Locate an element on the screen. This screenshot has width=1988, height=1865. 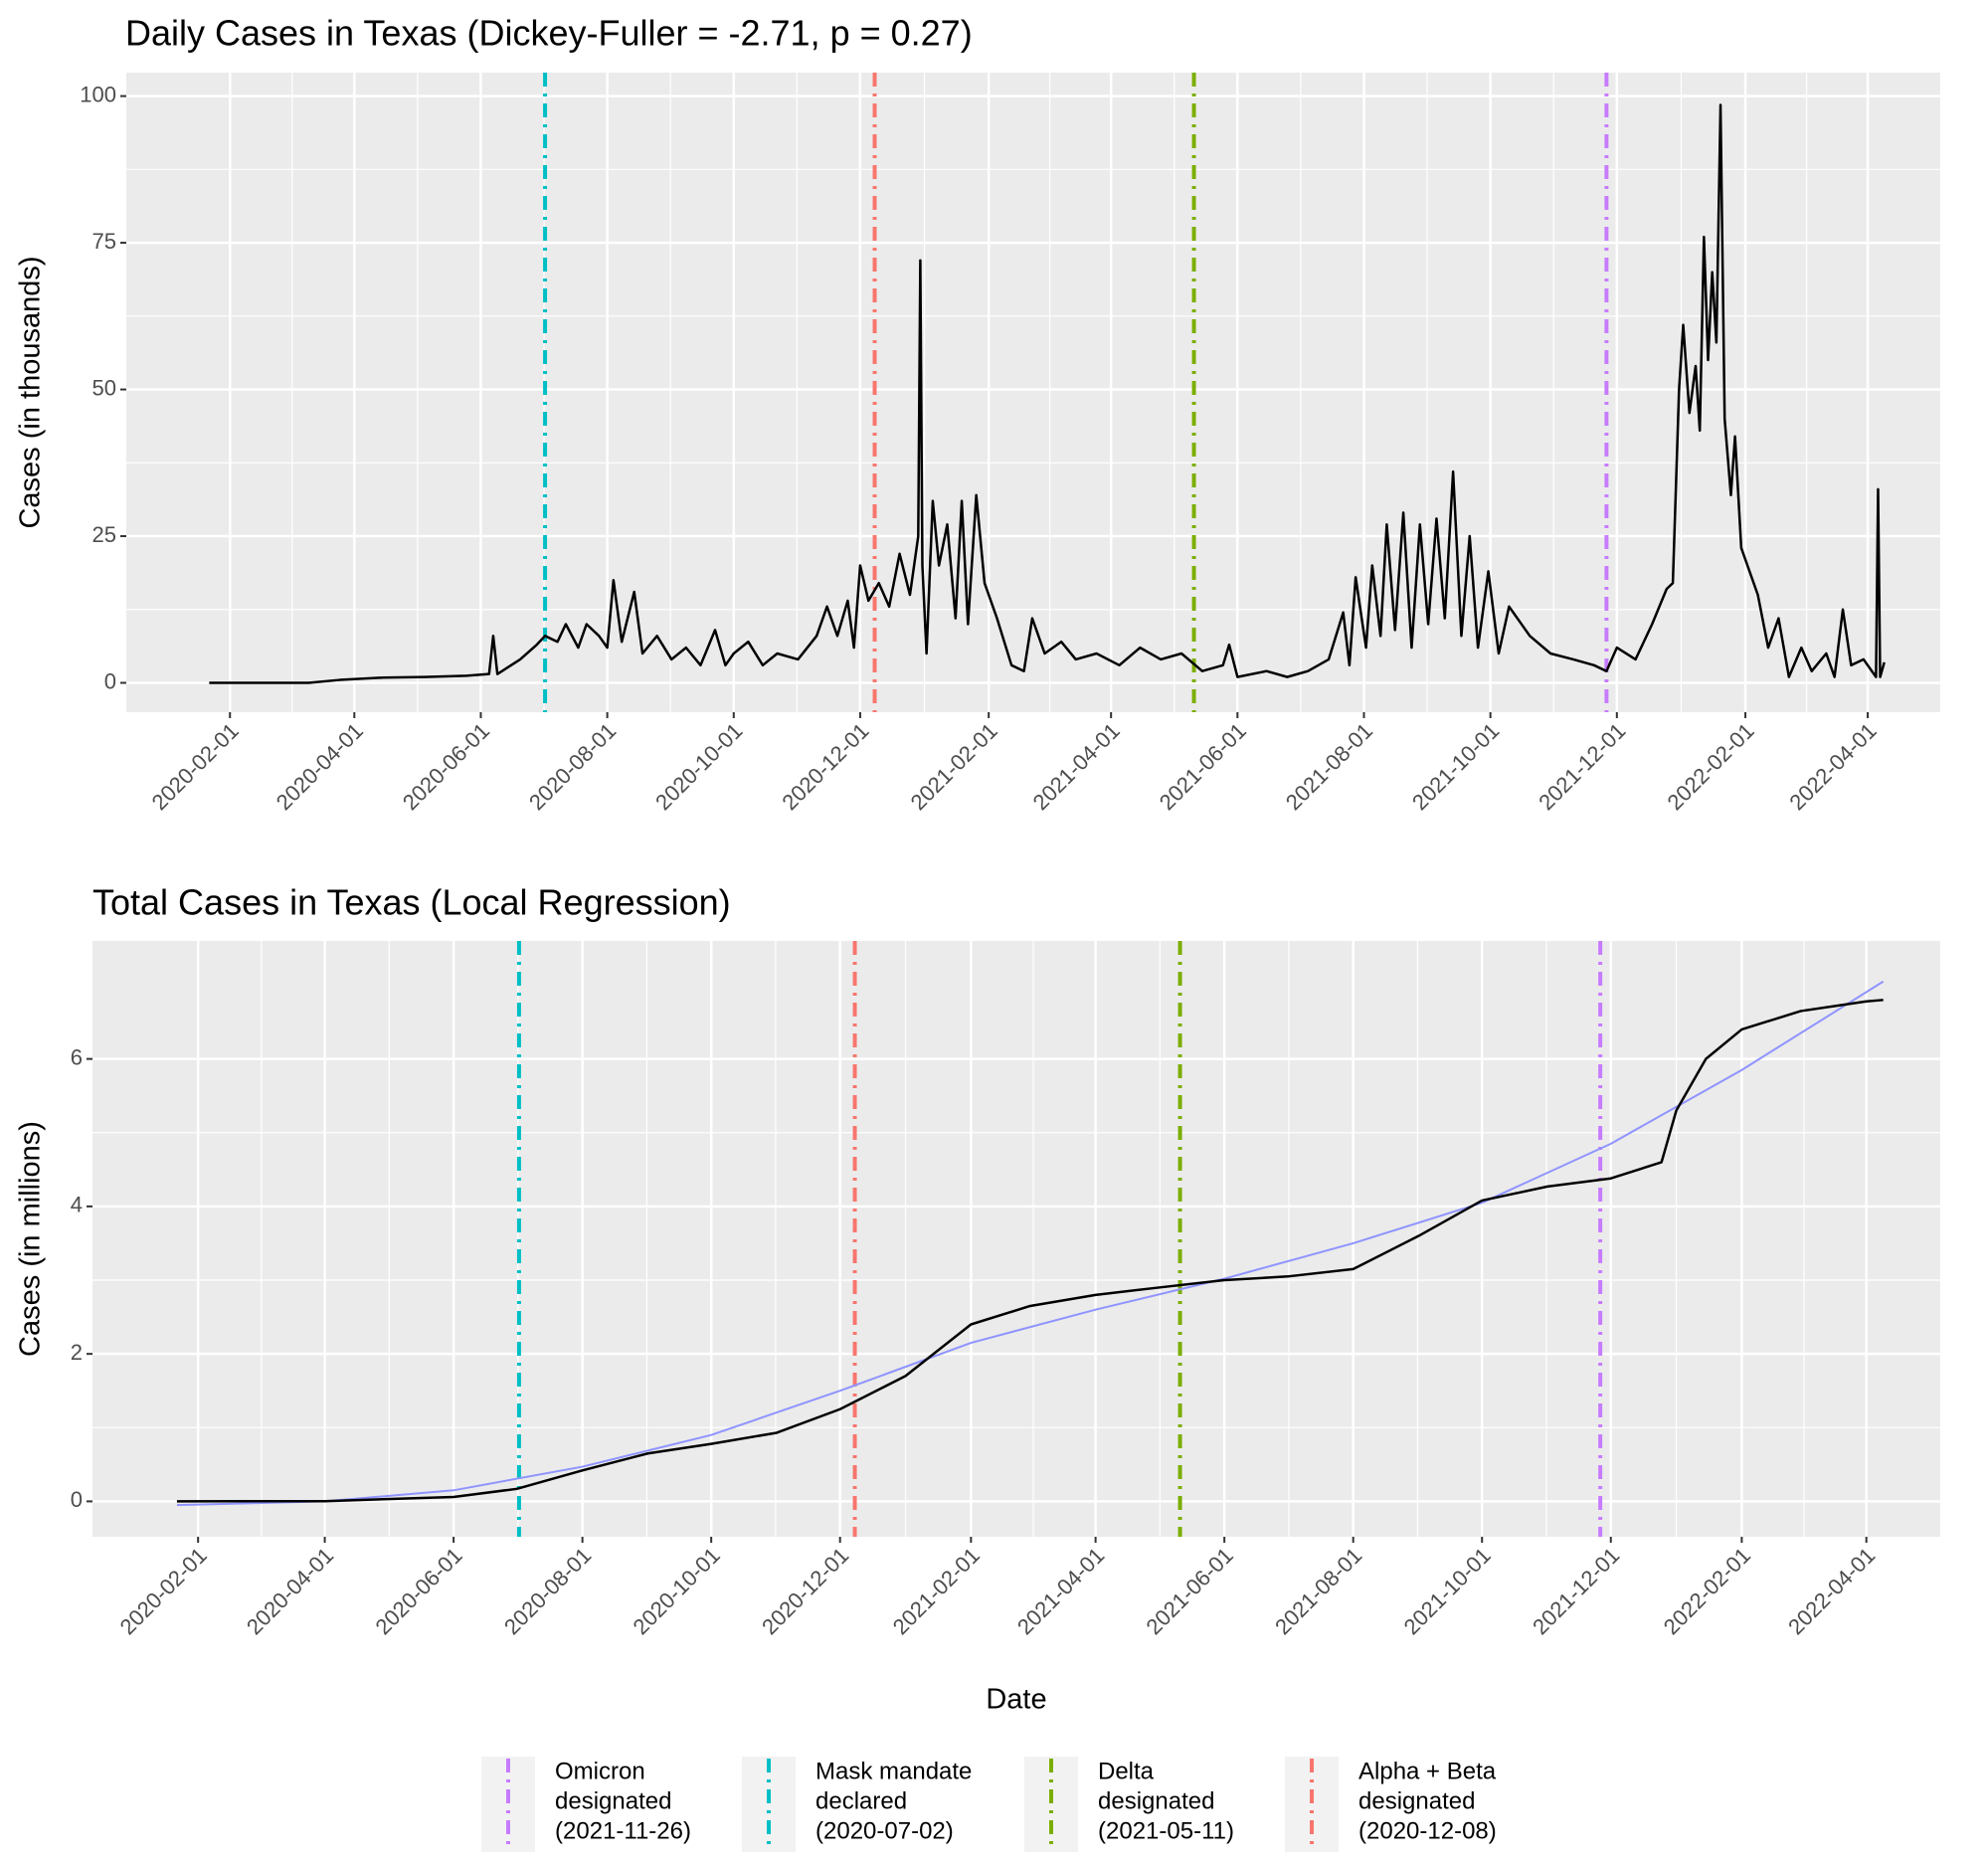
y-axis-title: Cases (in millions) is located at coordinates (31, 1239).